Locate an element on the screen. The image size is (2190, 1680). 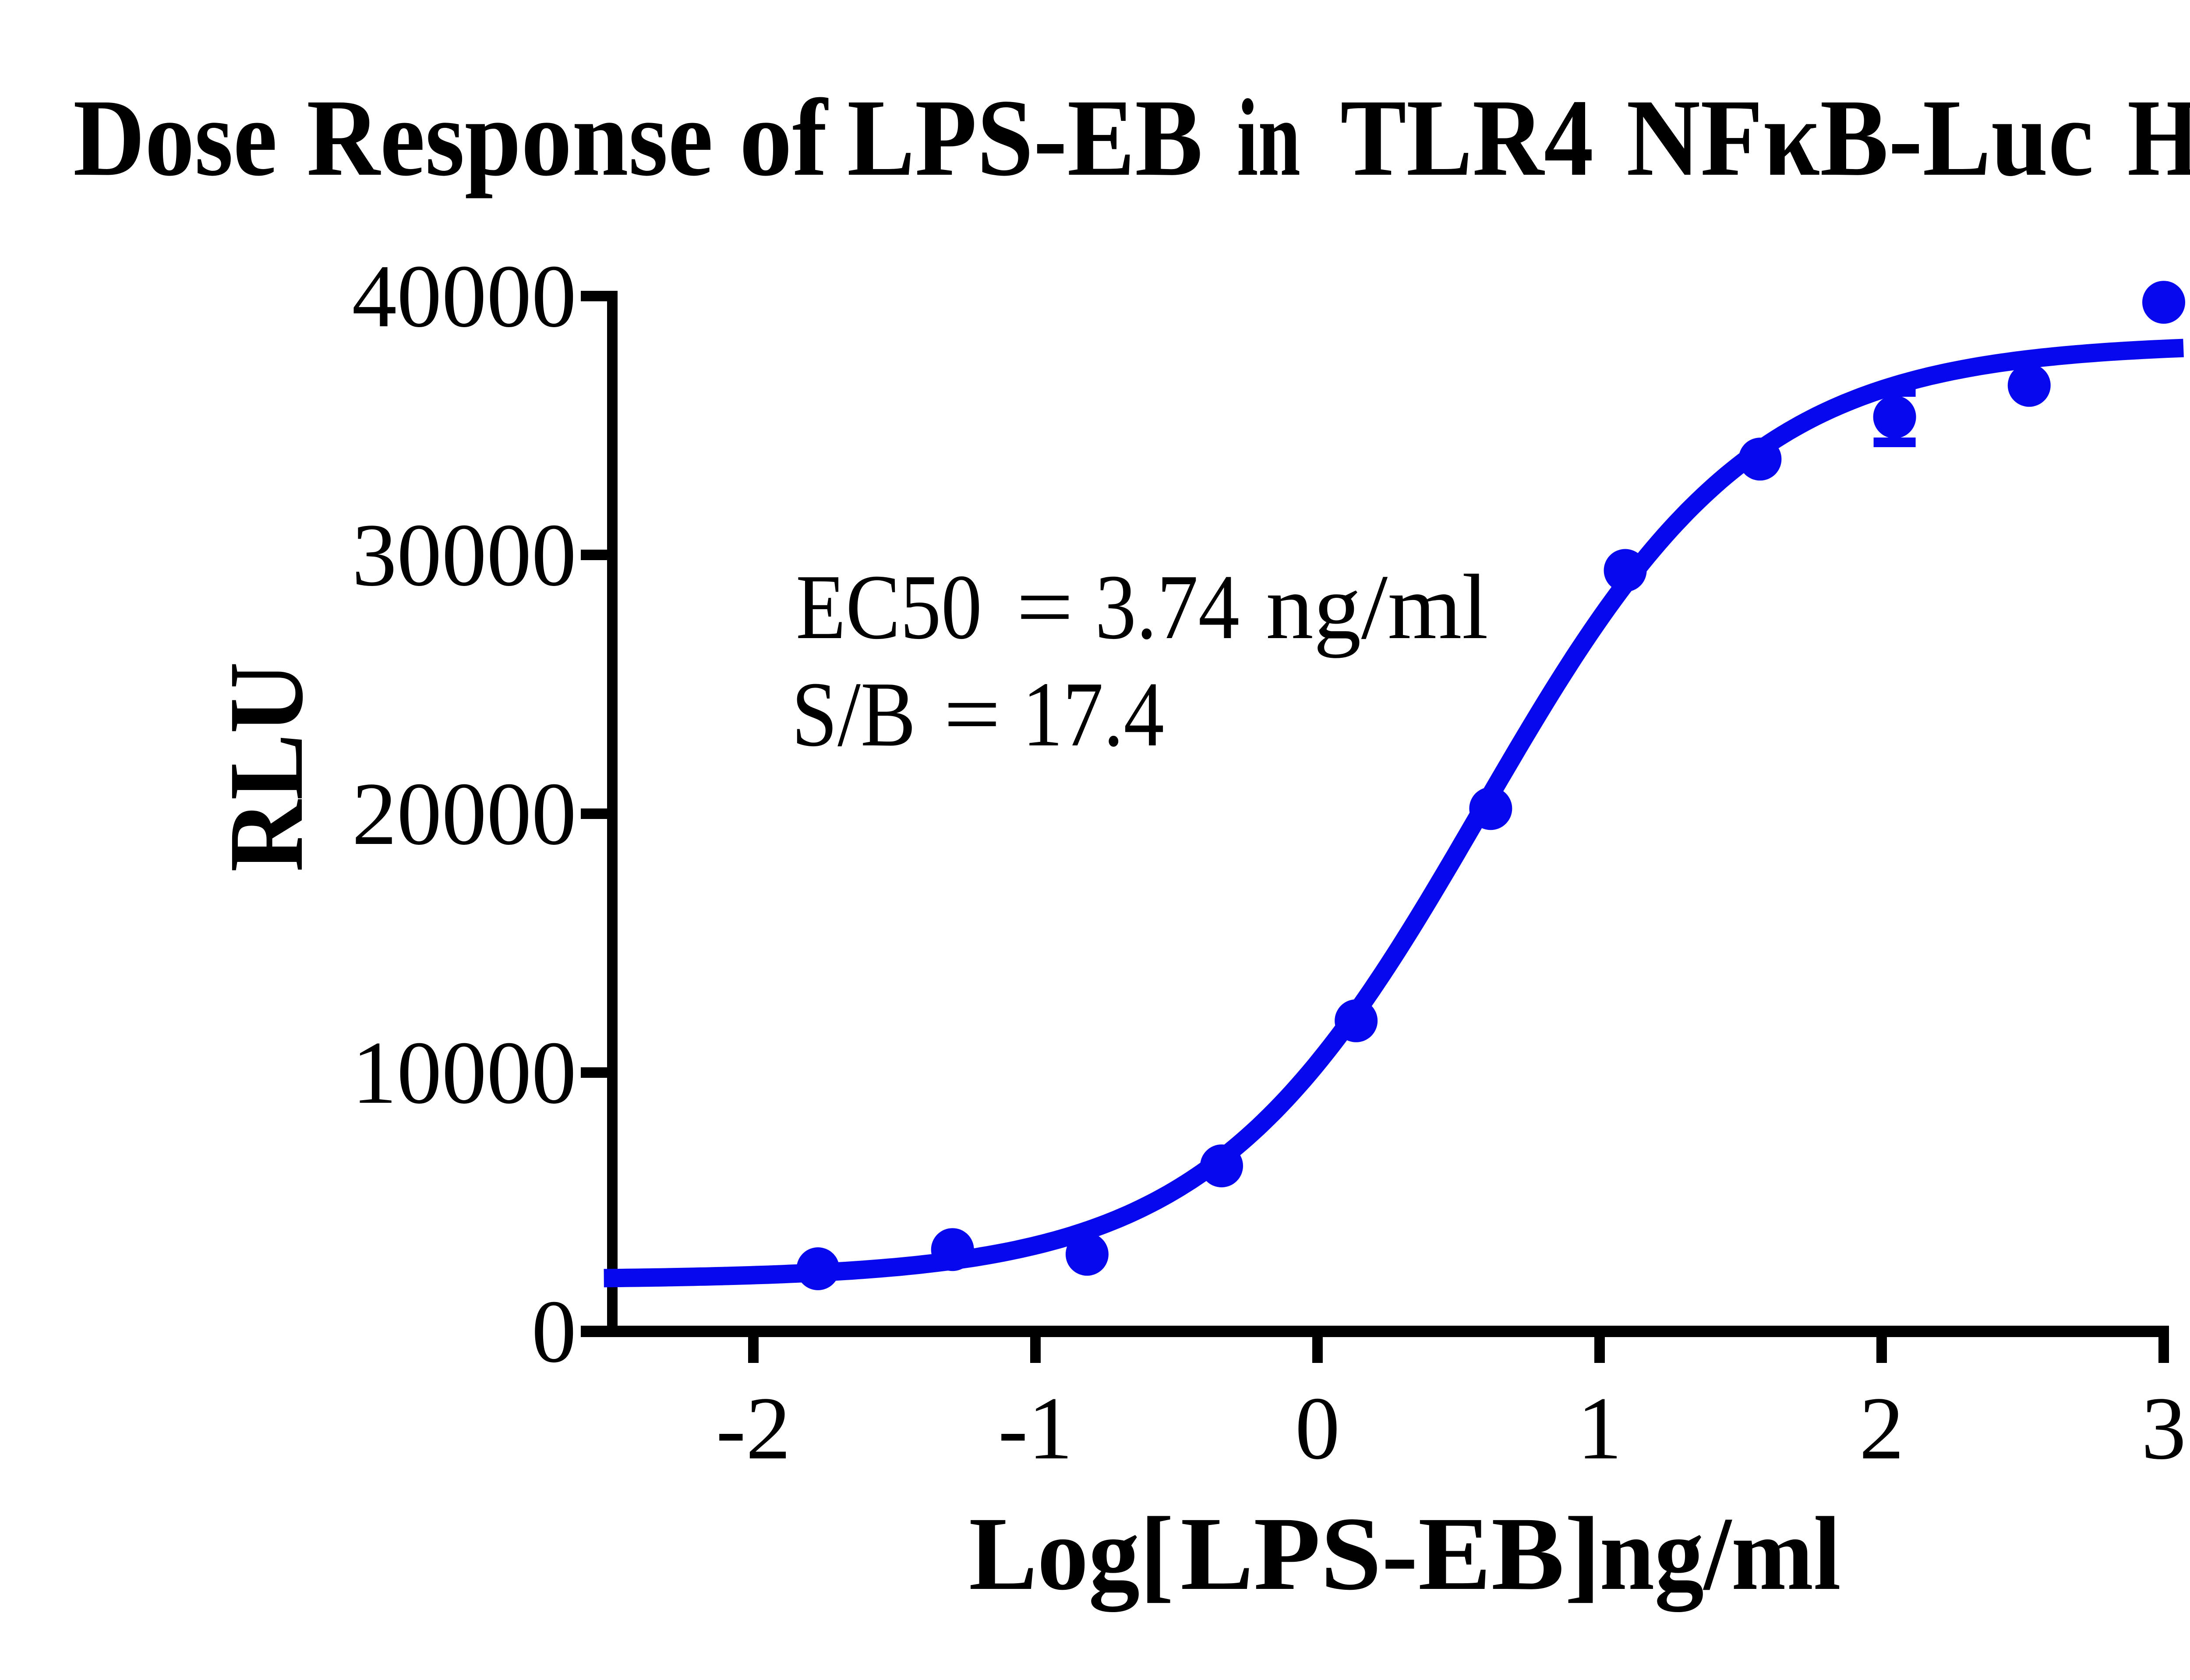
svg-text: 3.74 is located at coordinates (1167, 606).